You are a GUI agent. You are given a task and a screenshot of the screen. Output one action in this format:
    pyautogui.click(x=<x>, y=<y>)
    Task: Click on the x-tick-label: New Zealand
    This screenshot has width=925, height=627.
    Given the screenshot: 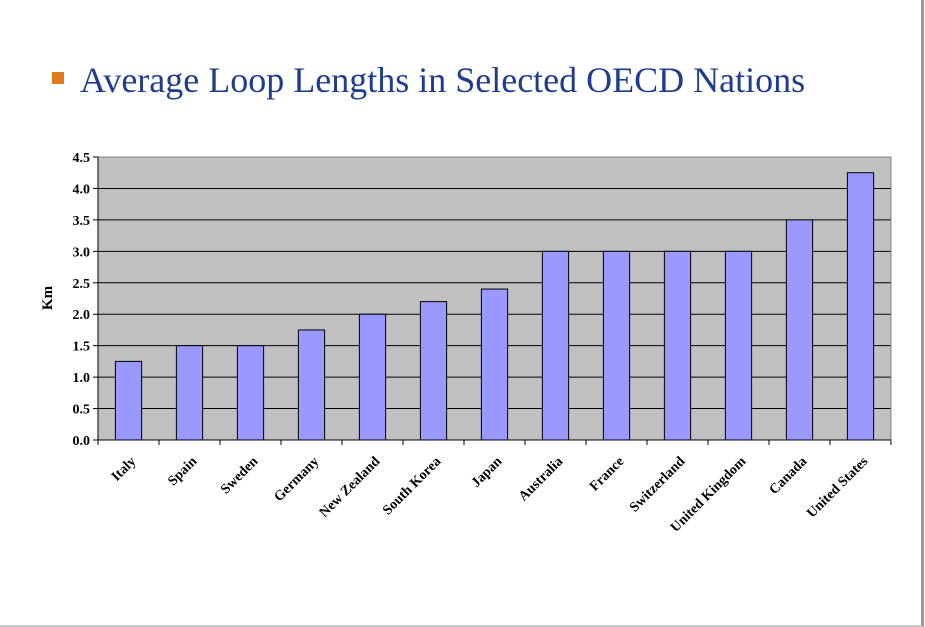 What is the action you would take?
    pyautogui.click(x=350, y=487)
    